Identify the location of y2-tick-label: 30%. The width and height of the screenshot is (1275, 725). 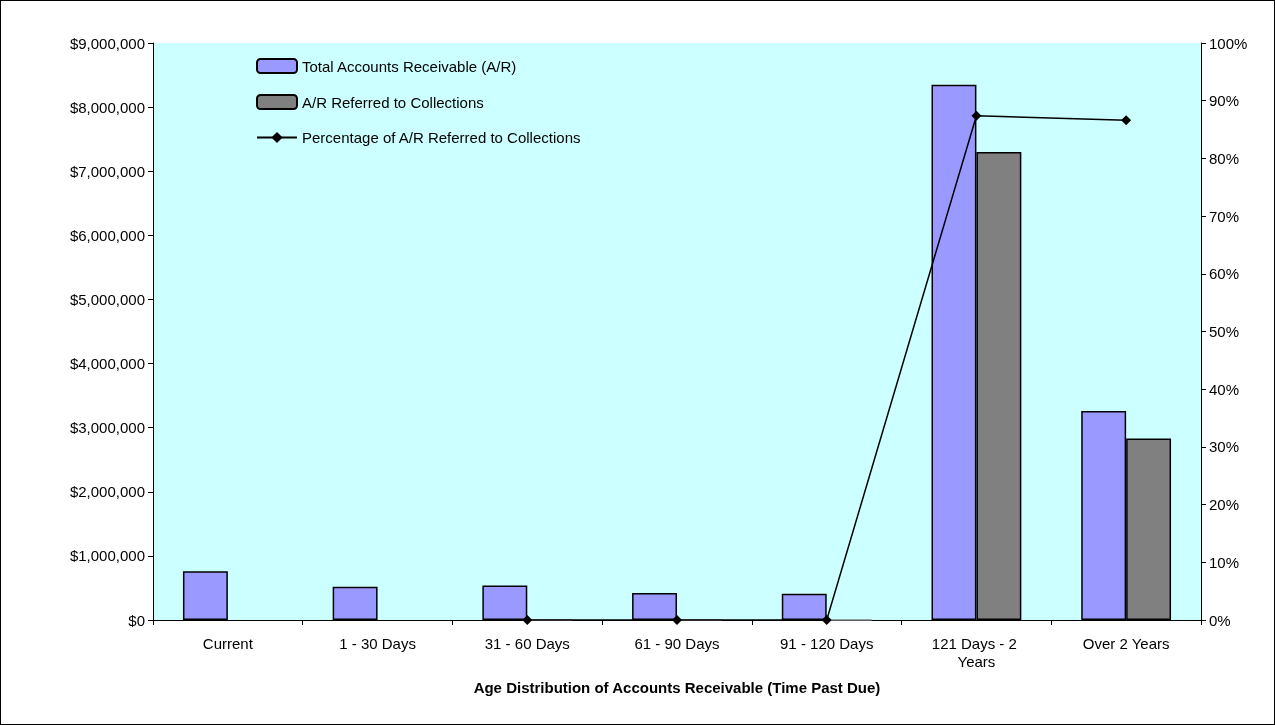
(1224, 447).